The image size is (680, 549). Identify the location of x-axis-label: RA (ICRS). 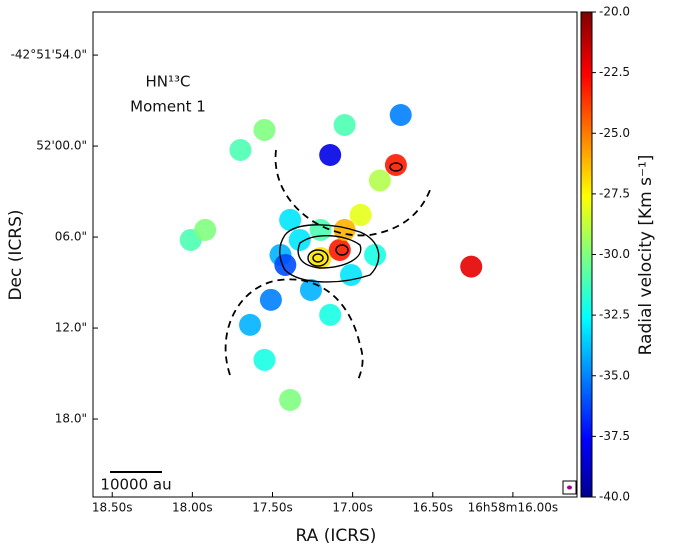
(336, 536).